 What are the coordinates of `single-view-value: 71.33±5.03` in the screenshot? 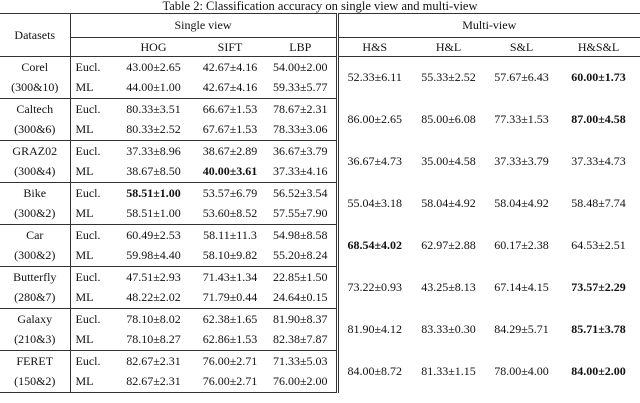 It's located at (300, 360).